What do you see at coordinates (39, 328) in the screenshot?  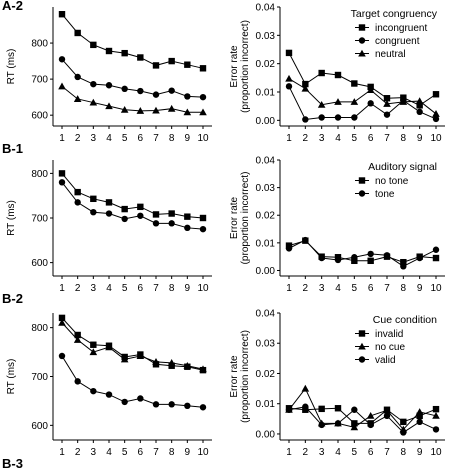 I see `y-tick-label: 800` at bounding box center [39, 328].